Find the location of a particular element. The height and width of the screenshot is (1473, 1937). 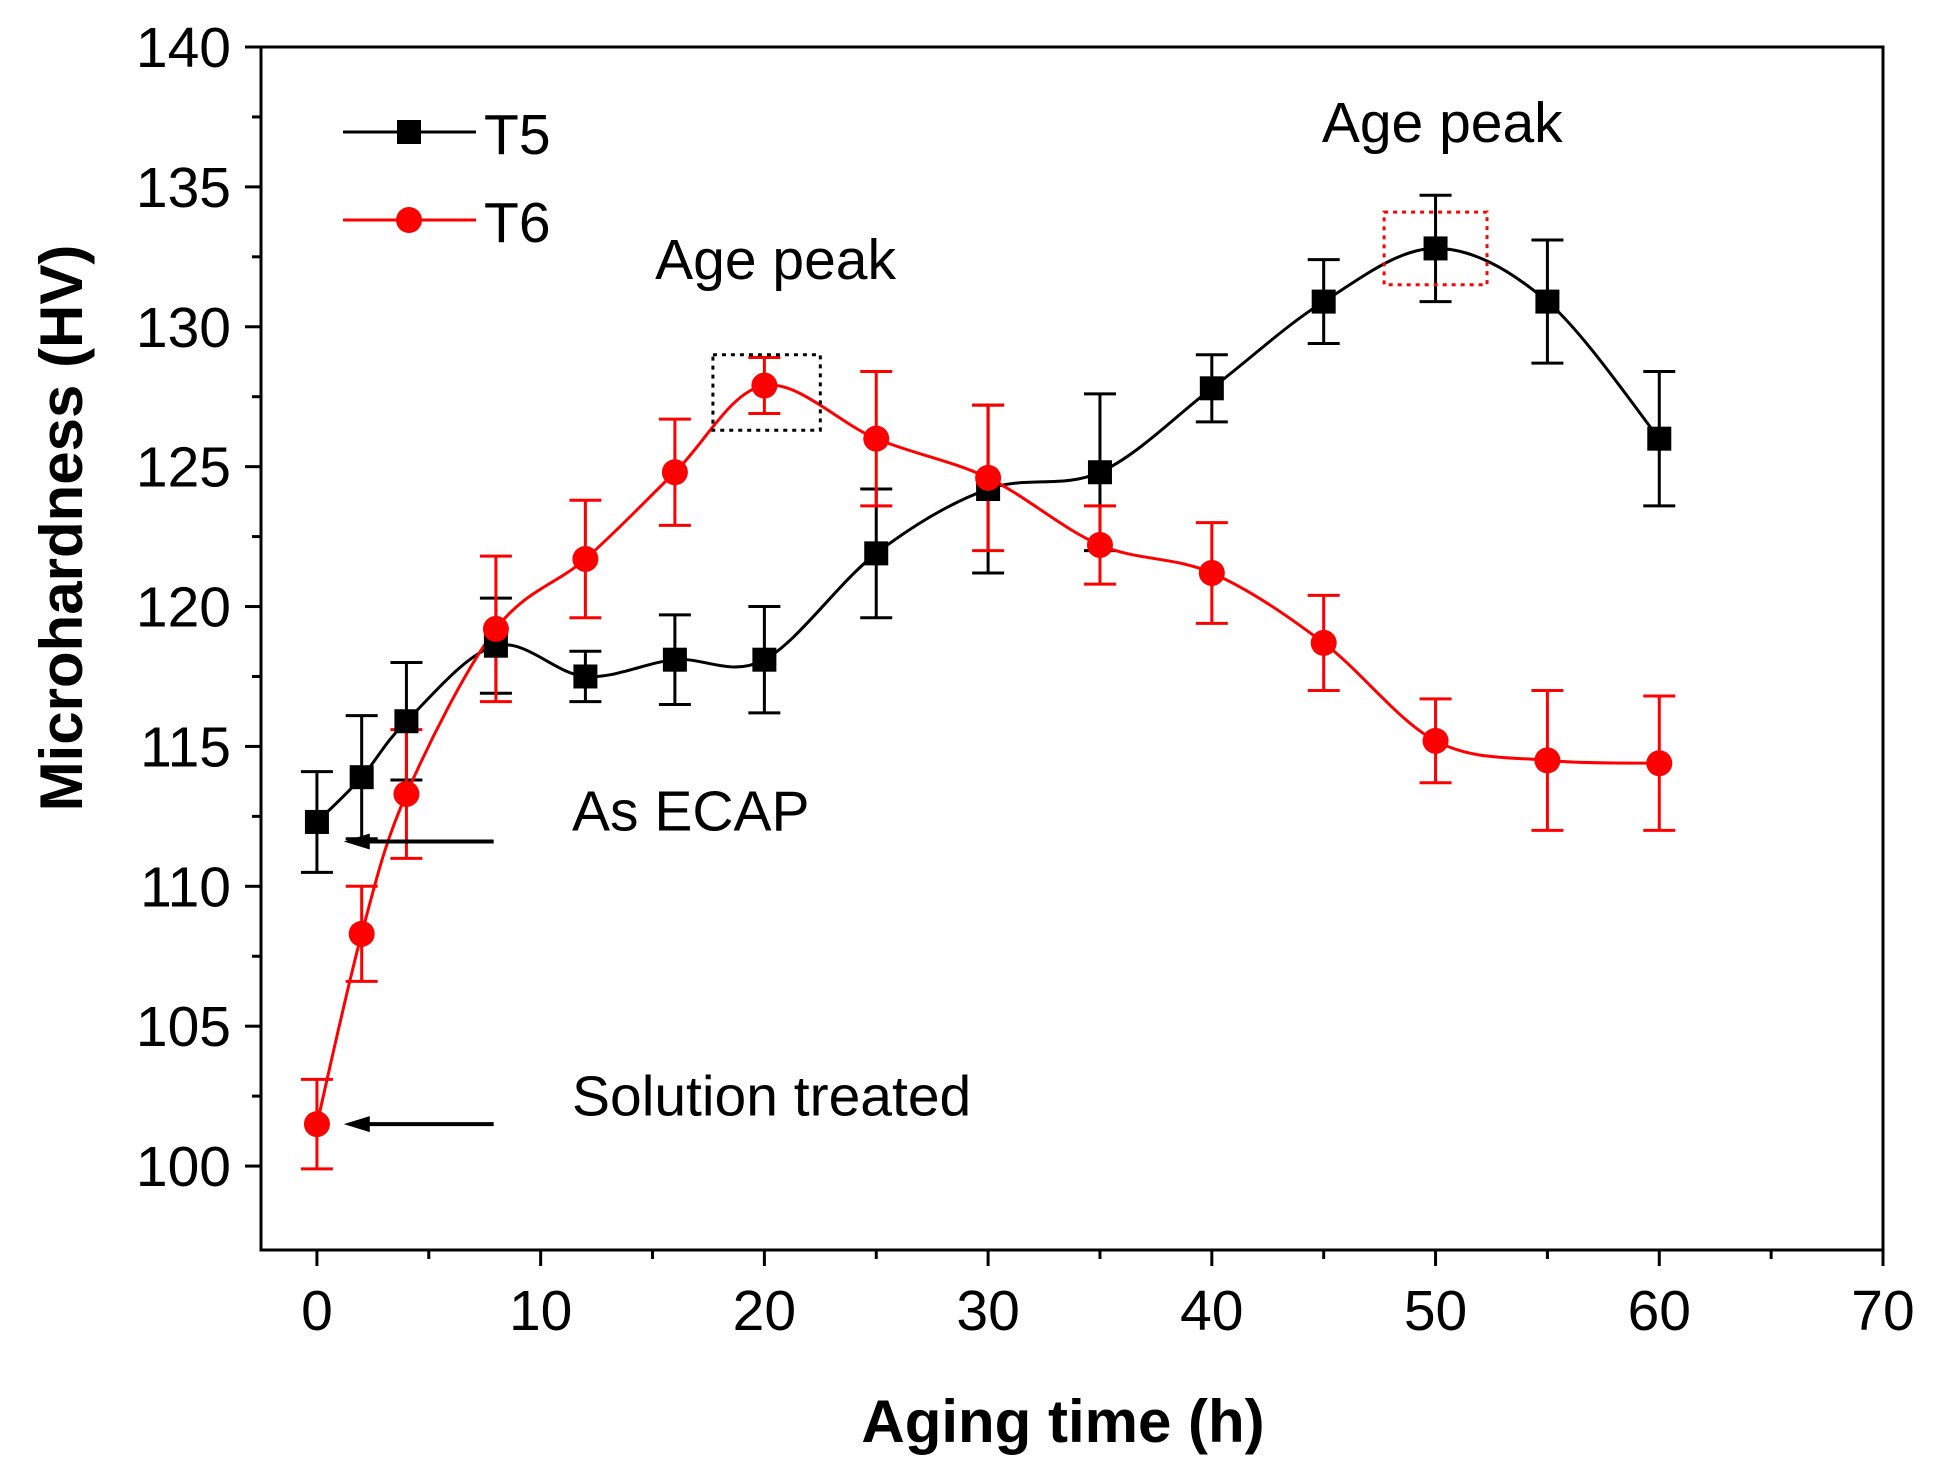

y-axis-title: Microhardness (HV) is located at coordinates (61, 528).